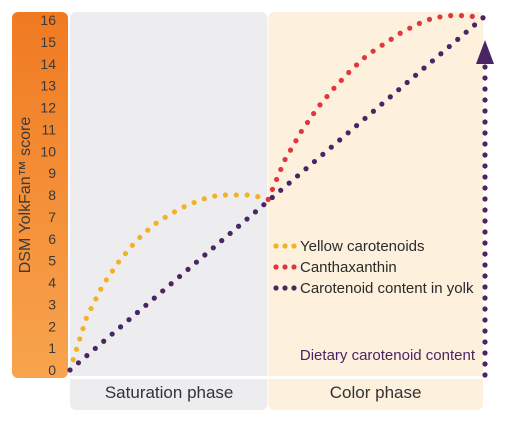  I want to click on legend-item-0: Yellow carotenoids, so click(349, 246).